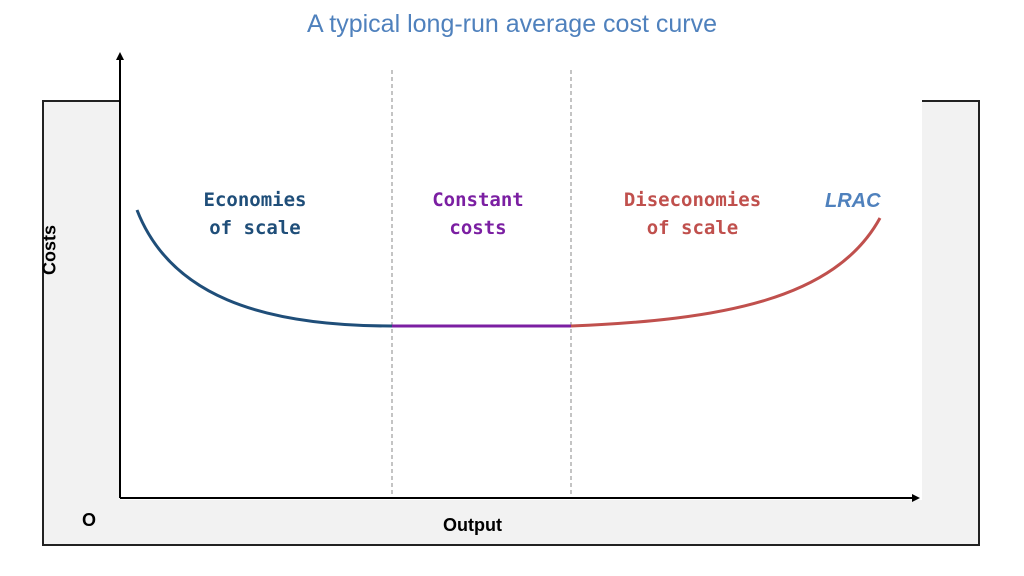 This screenshot has height=576, width=1024. I want to click on diseconomies-label-line1: Diseconomies, so click(692, 200).